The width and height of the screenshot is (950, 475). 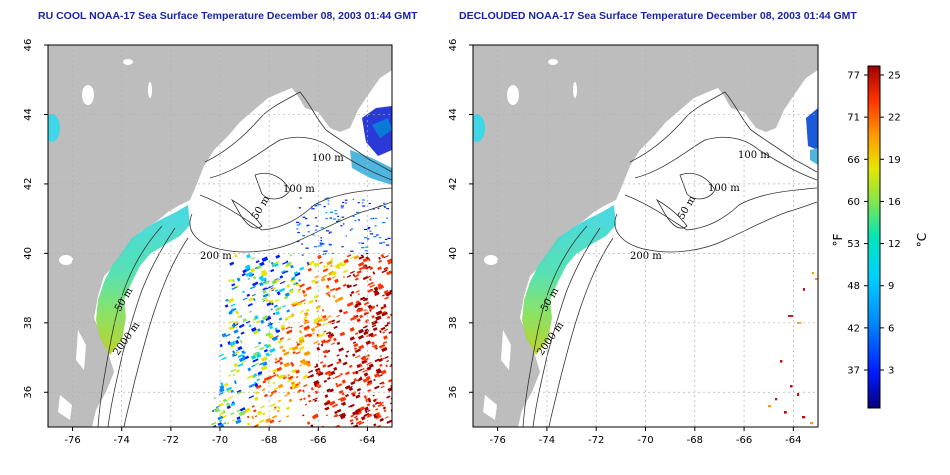 What do you see at coordinates (853, 328) in the screenshot?
I see `fahrenheit-tick-label: 42` at bounding box center [853, 328].